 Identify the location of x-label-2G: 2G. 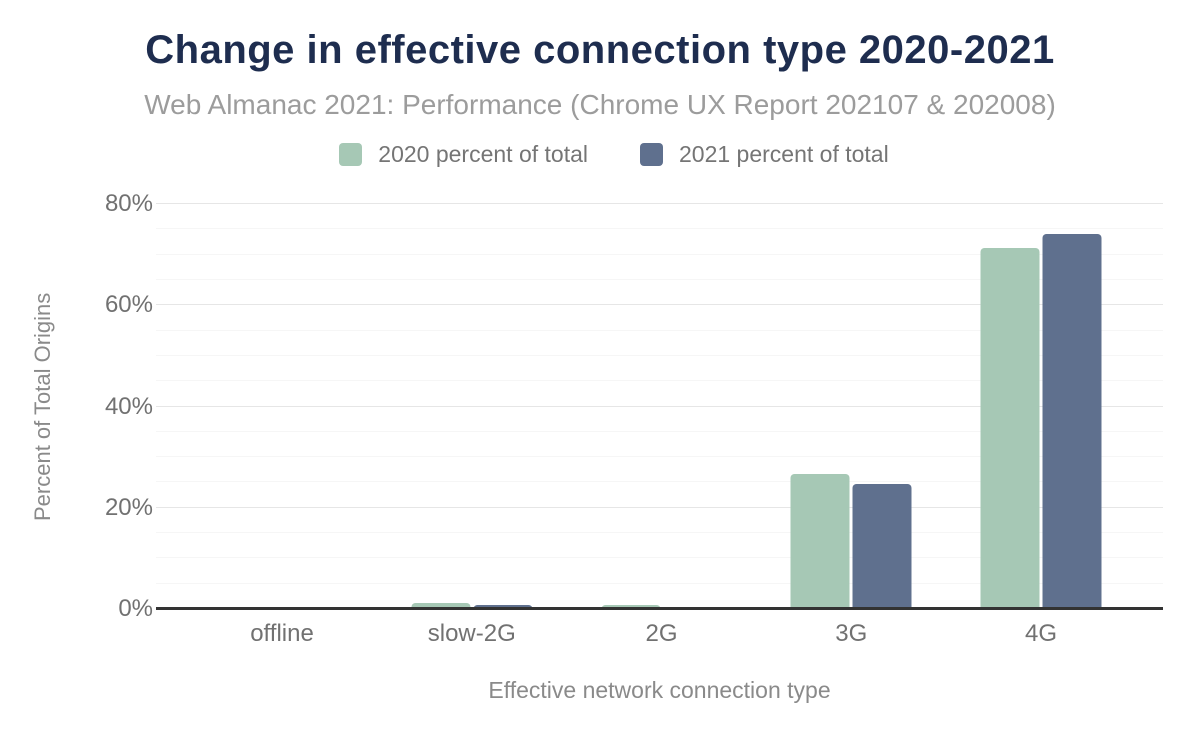
(661, 633).